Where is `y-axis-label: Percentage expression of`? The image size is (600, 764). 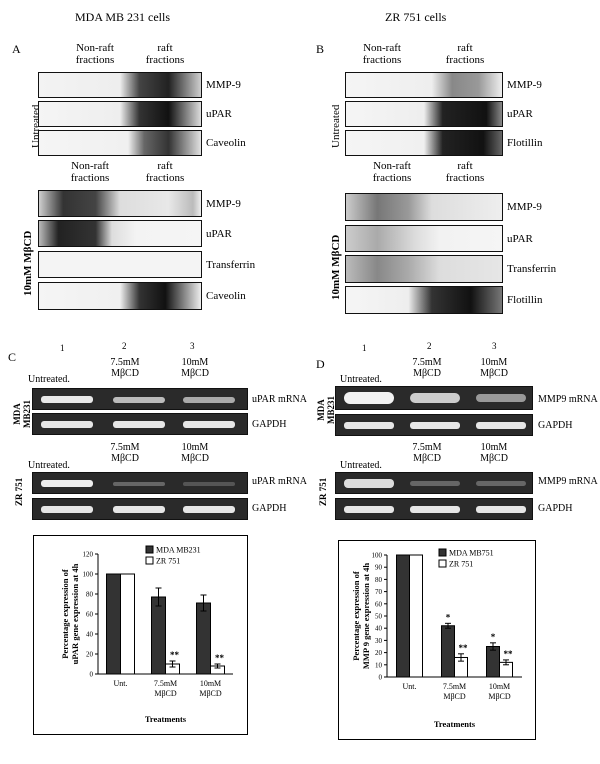
y-axis-label: Percentage expression of is located at coordinates (356, 616).